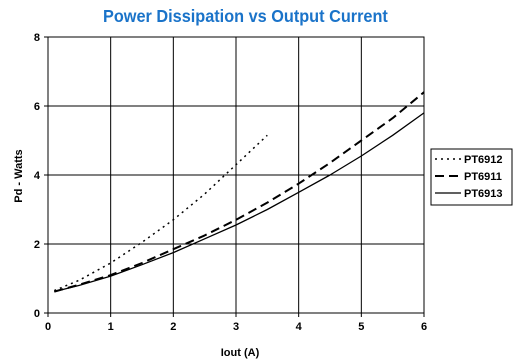  What do you see at coordinates (245, 16) in the screenshot?
I see `chart-title: Power Dissipation vs Output Current` at bounding box center [245, 16].